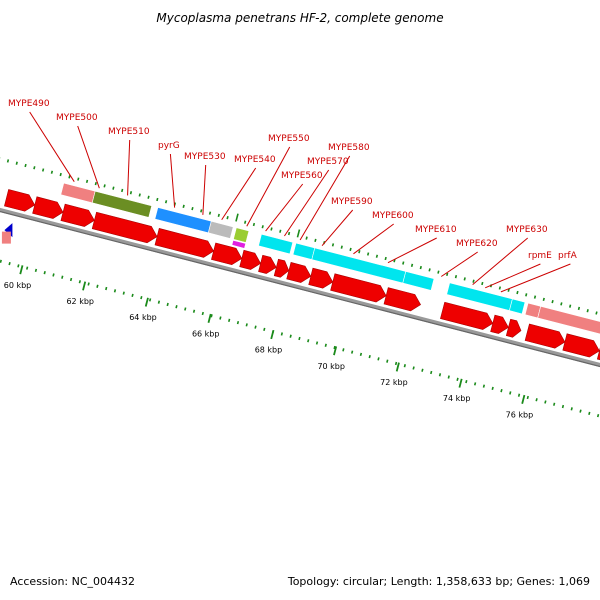  Describe the element at coordinates (331, 366) in the screenshot. I see `kbp-label: 70 kbp` at that location.